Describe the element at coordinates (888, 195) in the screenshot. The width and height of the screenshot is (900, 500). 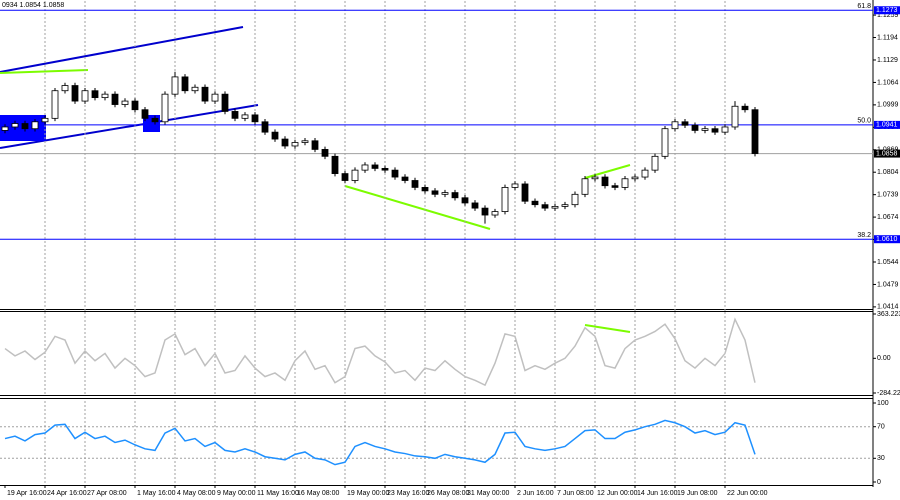
I see `y-tick-label: 1.0739` at that location.